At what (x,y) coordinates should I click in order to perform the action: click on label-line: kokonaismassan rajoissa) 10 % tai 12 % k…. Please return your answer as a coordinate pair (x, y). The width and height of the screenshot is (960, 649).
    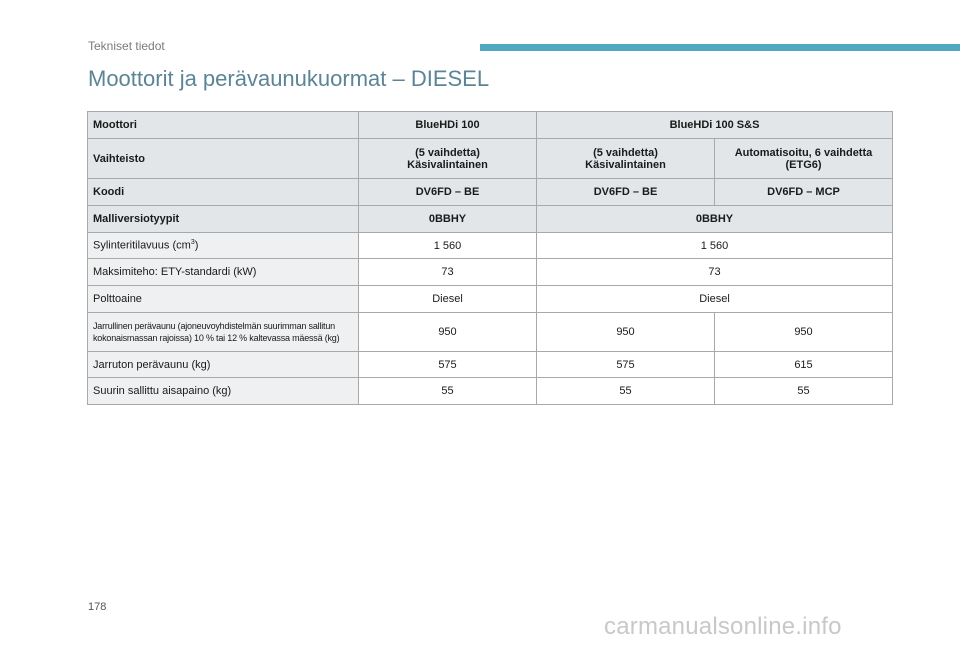
    Looking at the image, I should click on (216, 338).